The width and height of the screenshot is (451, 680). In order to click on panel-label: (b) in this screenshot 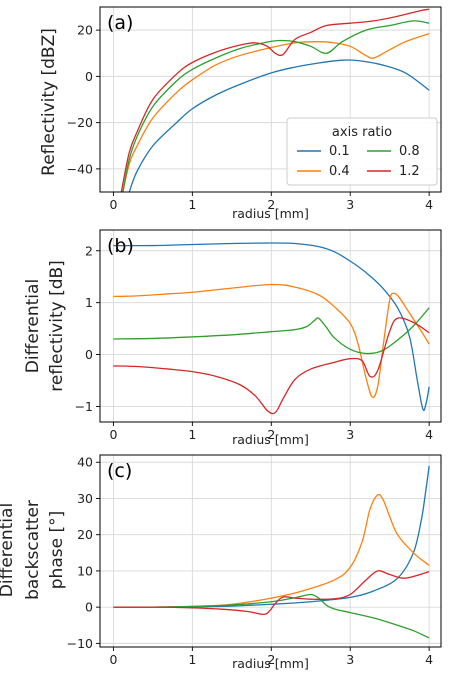, I will do `click(120, 246)`.